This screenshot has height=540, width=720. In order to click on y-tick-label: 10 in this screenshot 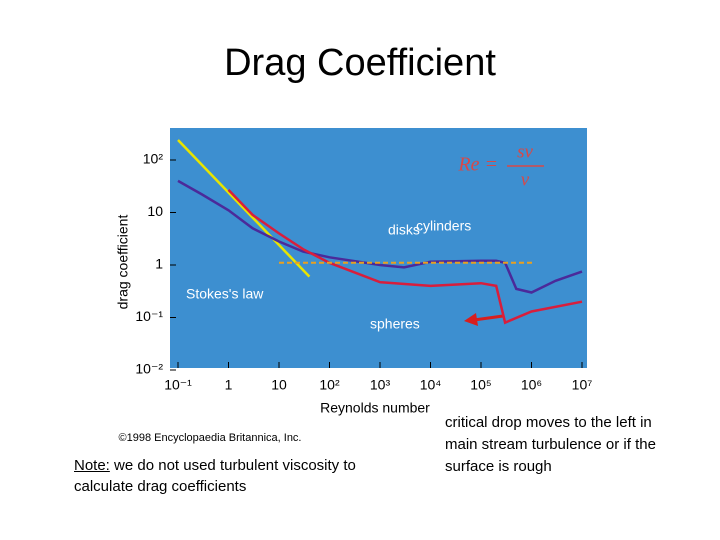, I will do `click(155, 211)`.